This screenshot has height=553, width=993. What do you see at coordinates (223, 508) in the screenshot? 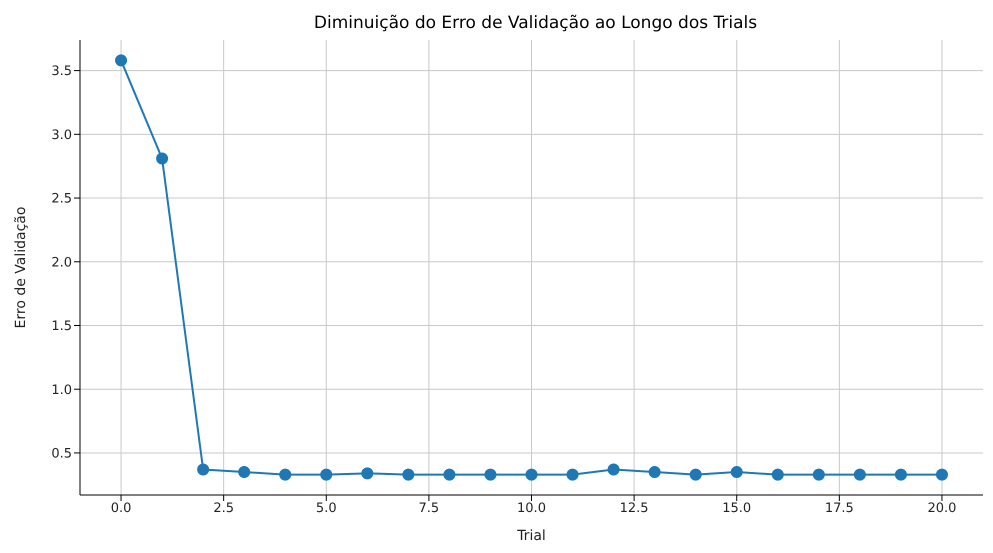
I see `x-tick-label: 2.5` at bounding box center [223, 508].